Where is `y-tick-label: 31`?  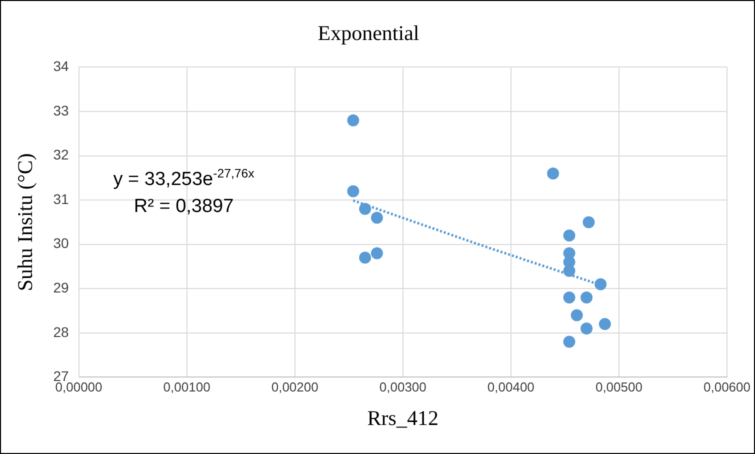 y-tick-label: 31 is located at coordinates (61, 198).